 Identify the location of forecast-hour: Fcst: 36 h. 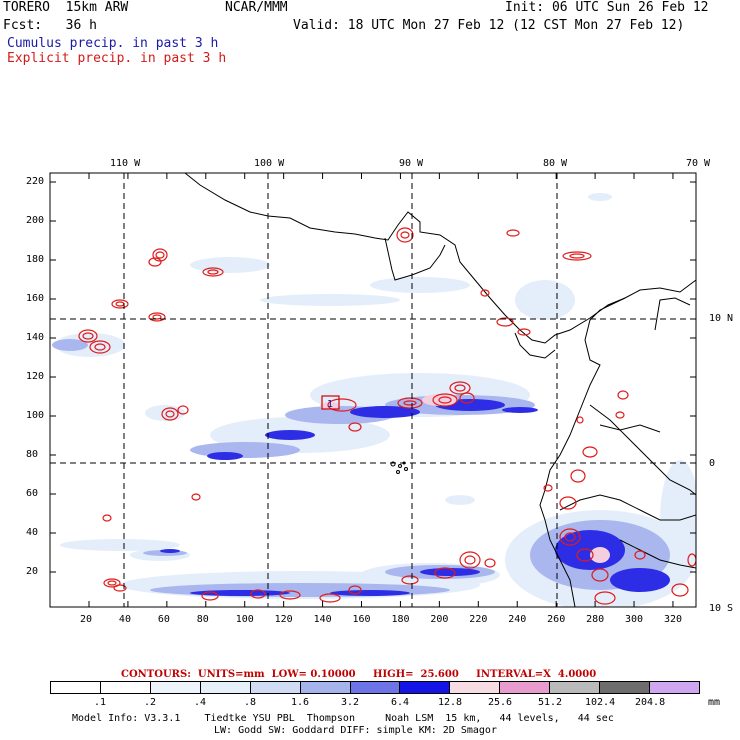
(50, 25).